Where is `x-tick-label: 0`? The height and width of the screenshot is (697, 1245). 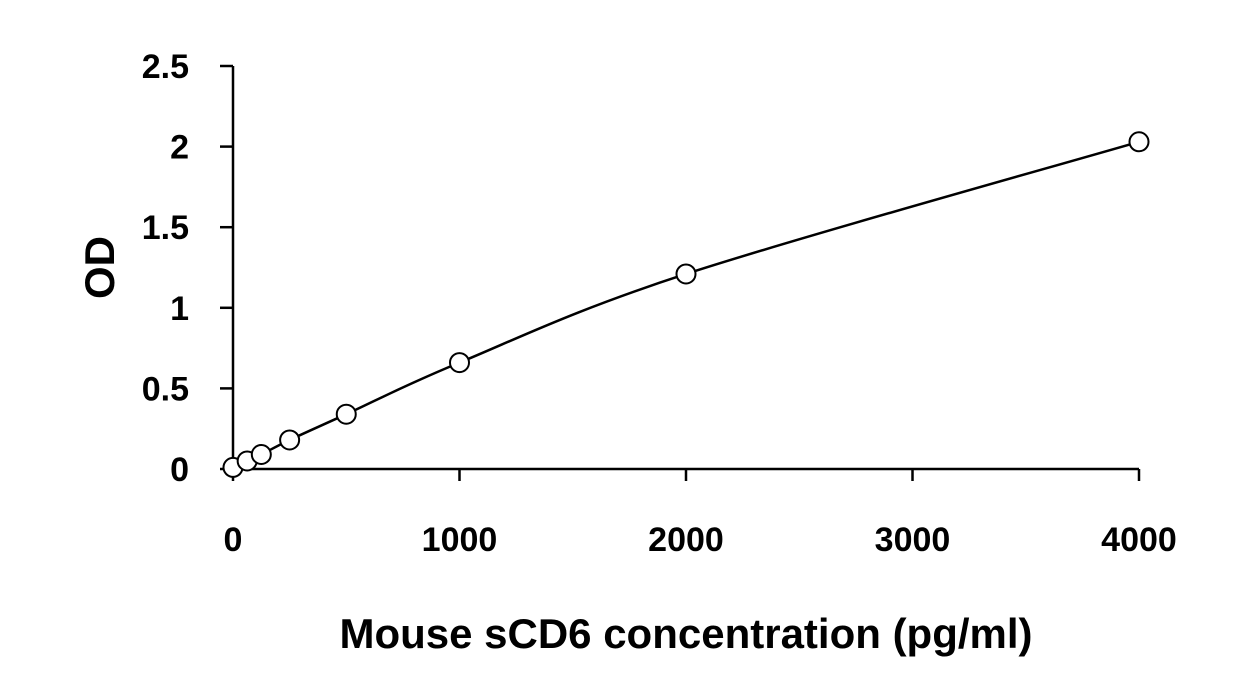 x-tick-label: 0 is located at coordinates (233, 540).